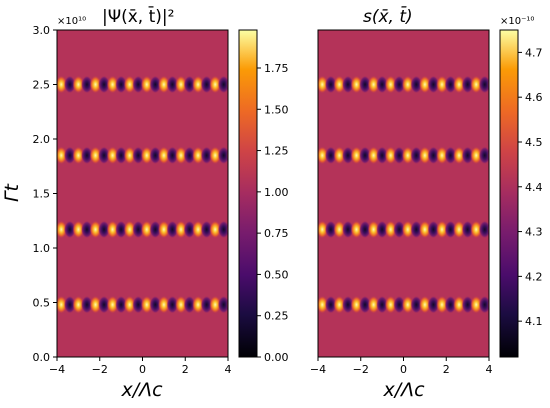  What do you see at coordinates (42, 357) in the screenshot?
I see `y-tick-label: 0.0` at bounding box center [42, 357].